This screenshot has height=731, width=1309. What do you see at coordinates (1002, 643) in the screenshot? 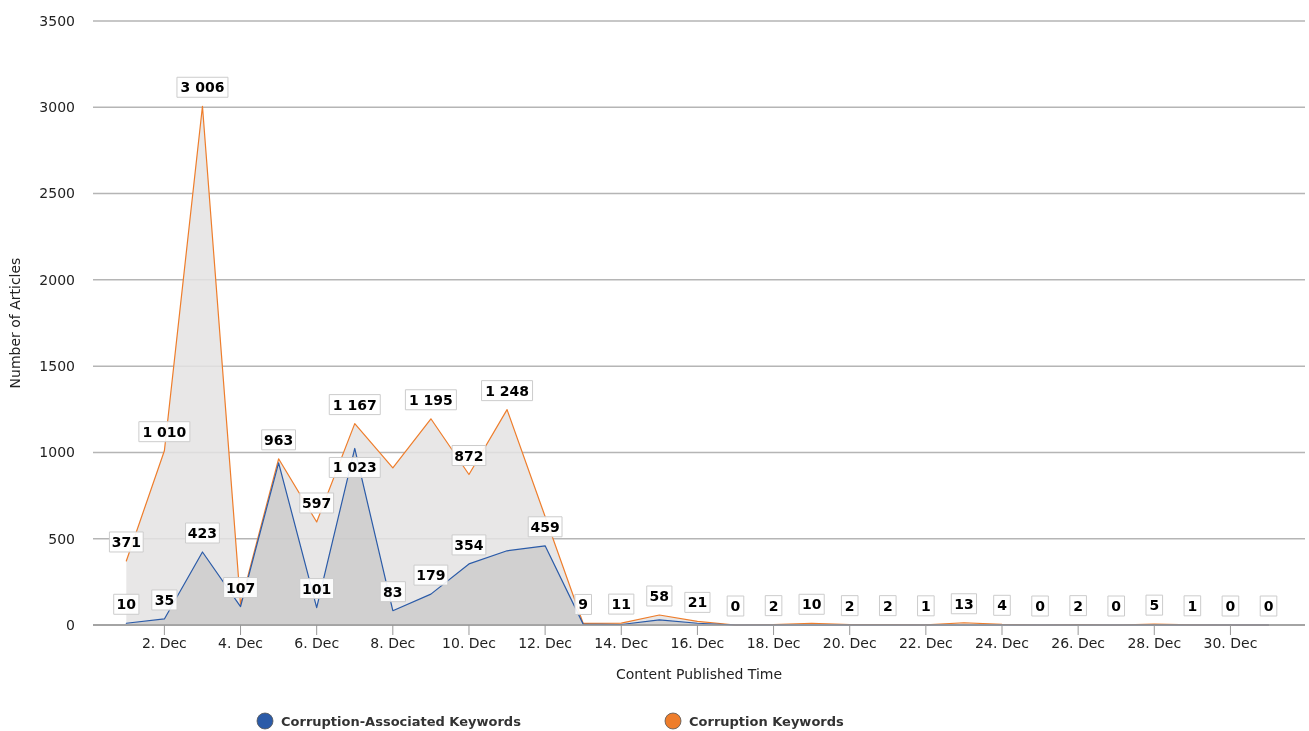
I see `x-tick-label: 24. Dec` at bounding box center [1002, 643].